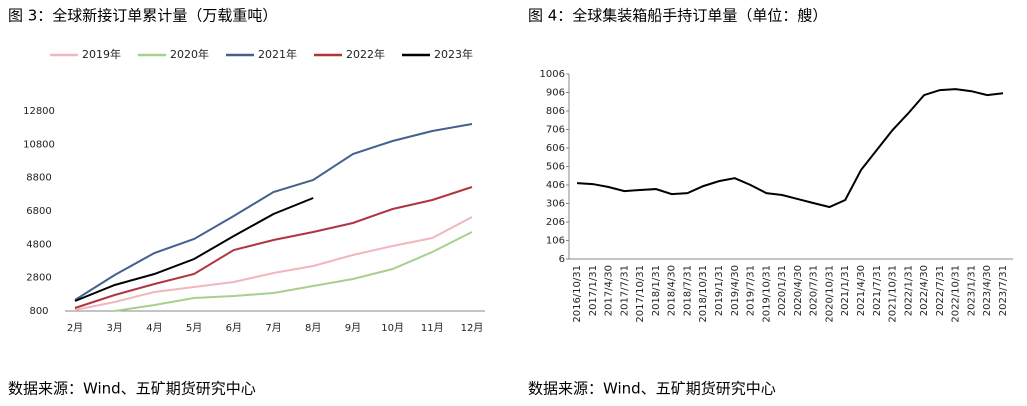  I want to click on x-tick-label: 11月, so click(432, 328).